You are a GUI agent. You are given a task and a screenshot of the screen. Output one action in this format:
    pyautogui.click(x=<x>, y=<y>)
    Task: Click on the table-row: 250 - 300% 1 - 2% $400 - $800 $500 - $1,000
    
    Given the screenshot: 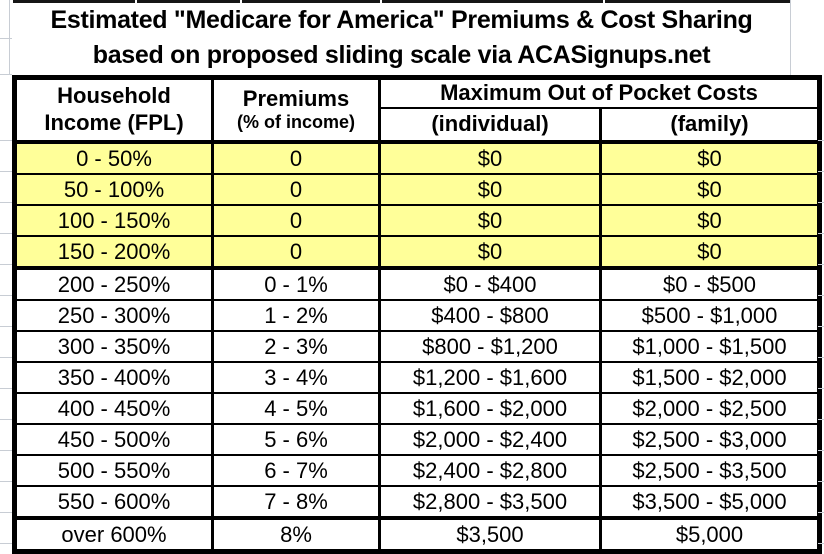 What is the action you would take?
    pyautogui.click(x=417, y=315)
    